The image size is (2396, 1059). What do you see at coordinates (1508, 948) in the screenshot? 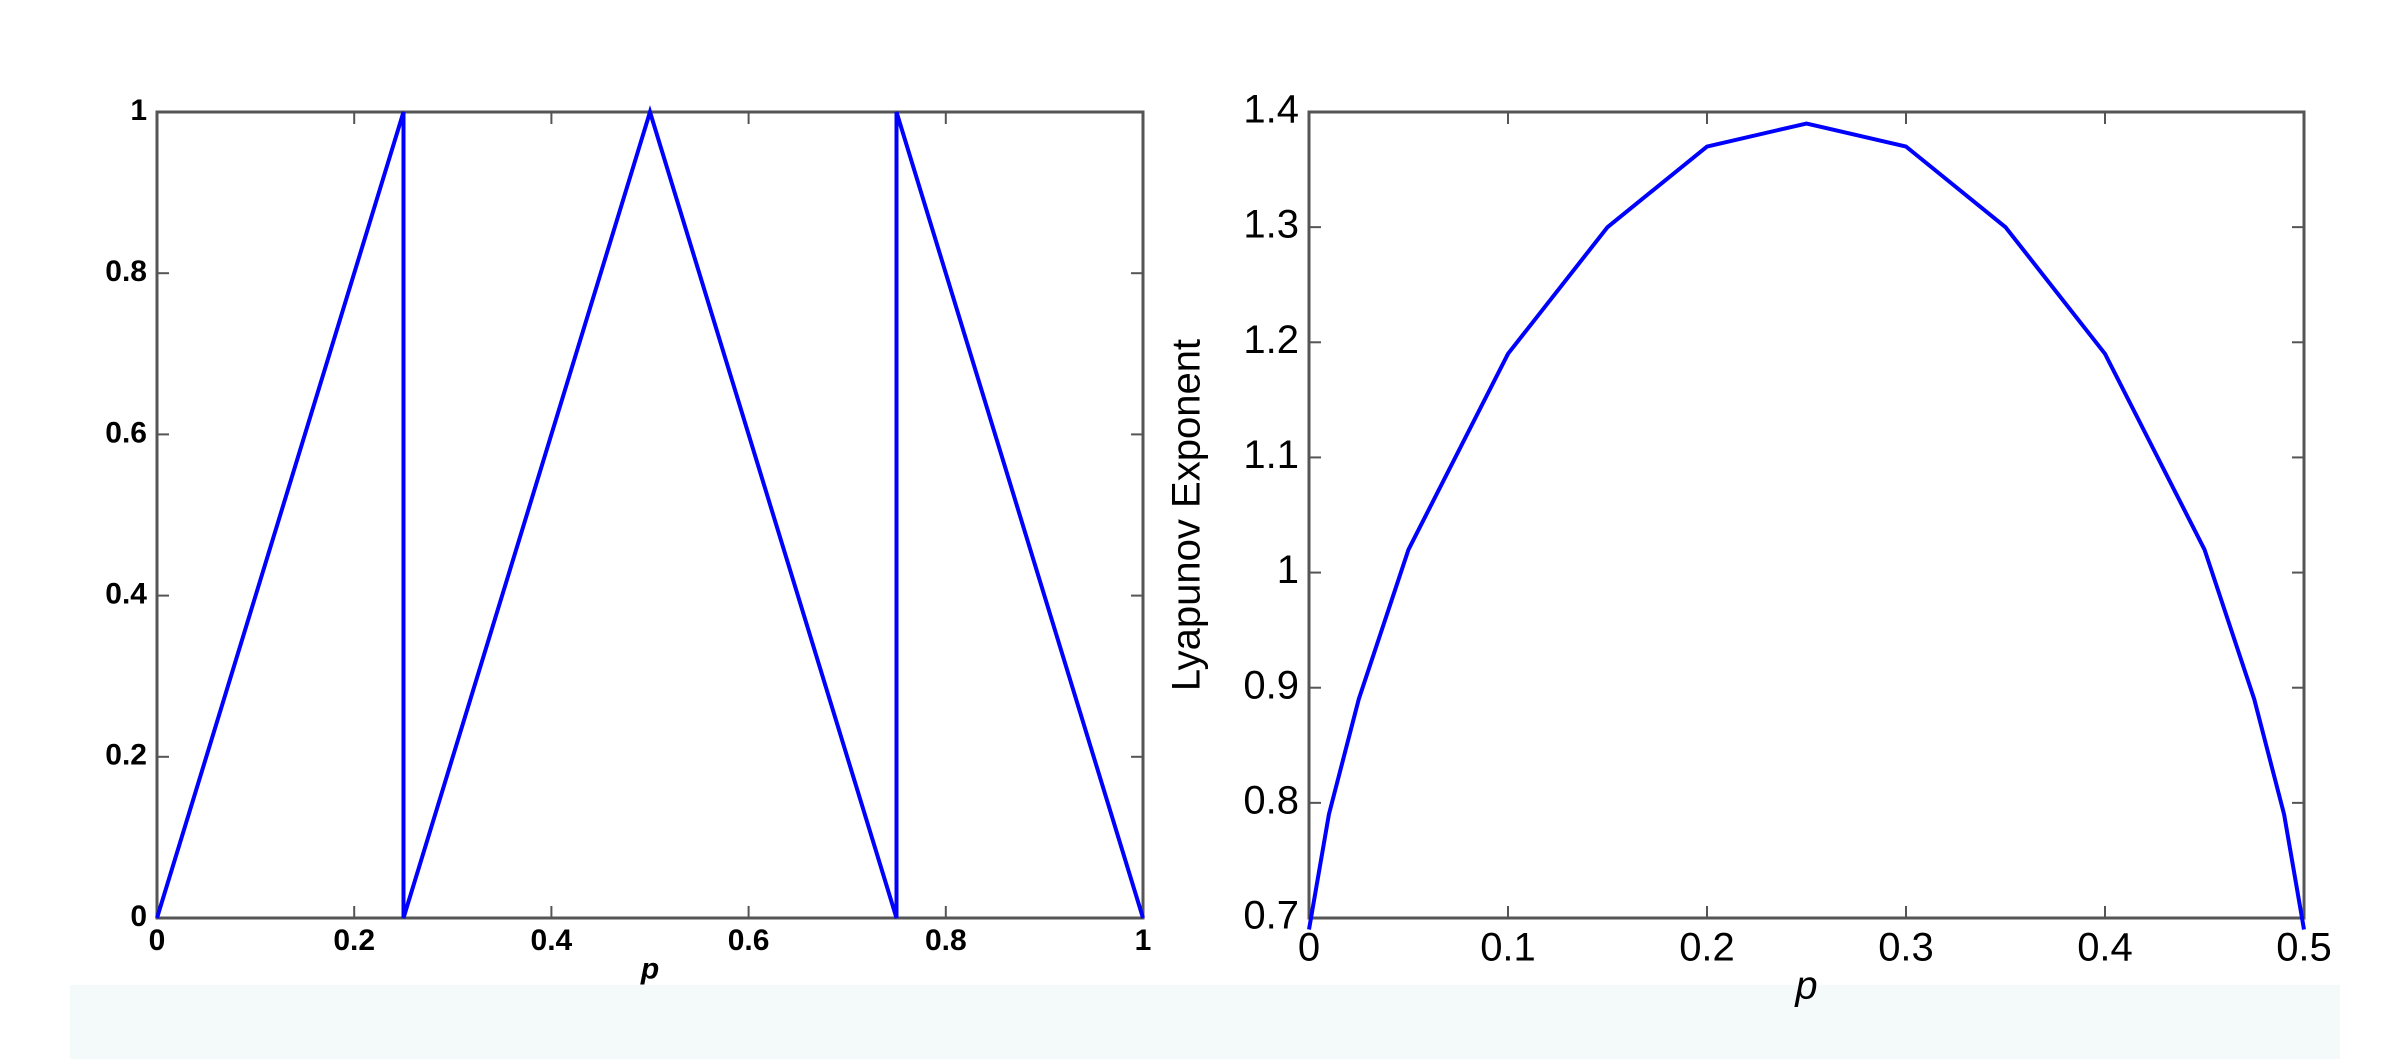
I see `x-tick-label: 0.1` at bounding box center [1508, 948].